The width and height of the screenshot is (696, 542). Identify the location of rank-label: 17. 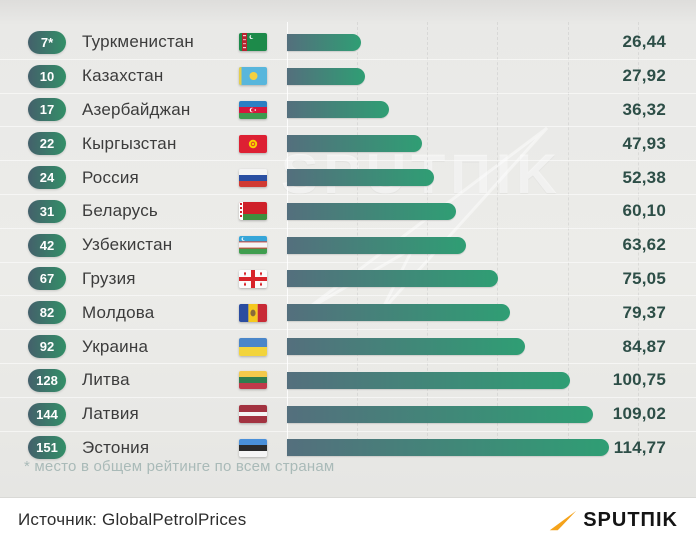
(47, 110).